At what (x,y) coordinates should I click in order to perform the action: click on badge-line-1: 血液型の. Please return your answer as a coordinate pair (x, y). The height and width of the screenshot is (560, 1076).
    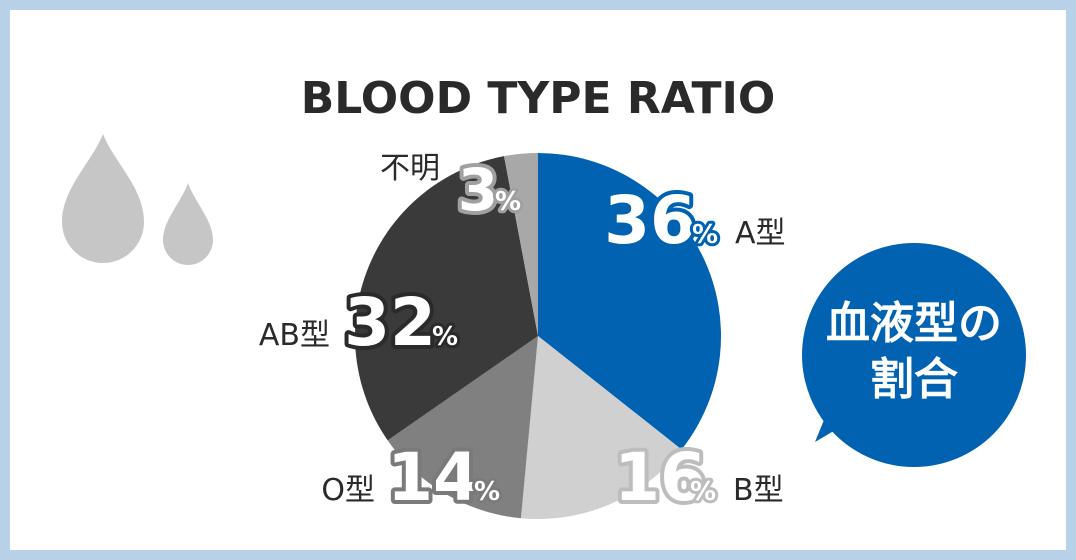
    Looking at the image, I should click on (914, 323).